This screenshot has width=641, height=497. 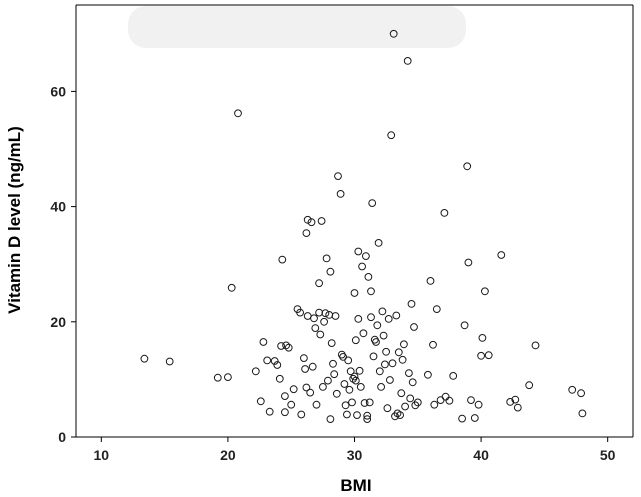 I want to click on x-ticks: 10 20 30 40 50, so click(x=355, y=450).